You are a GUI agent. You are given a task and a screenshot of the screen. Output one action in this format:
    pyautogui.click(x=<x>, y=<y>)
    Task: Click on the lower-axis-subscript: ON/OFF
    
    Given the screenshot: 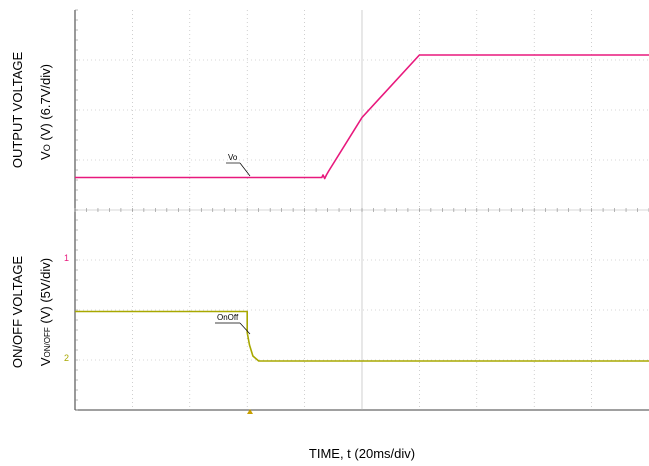 What is the action you would take?
    pyautogui.click(x=47, y=342)
    